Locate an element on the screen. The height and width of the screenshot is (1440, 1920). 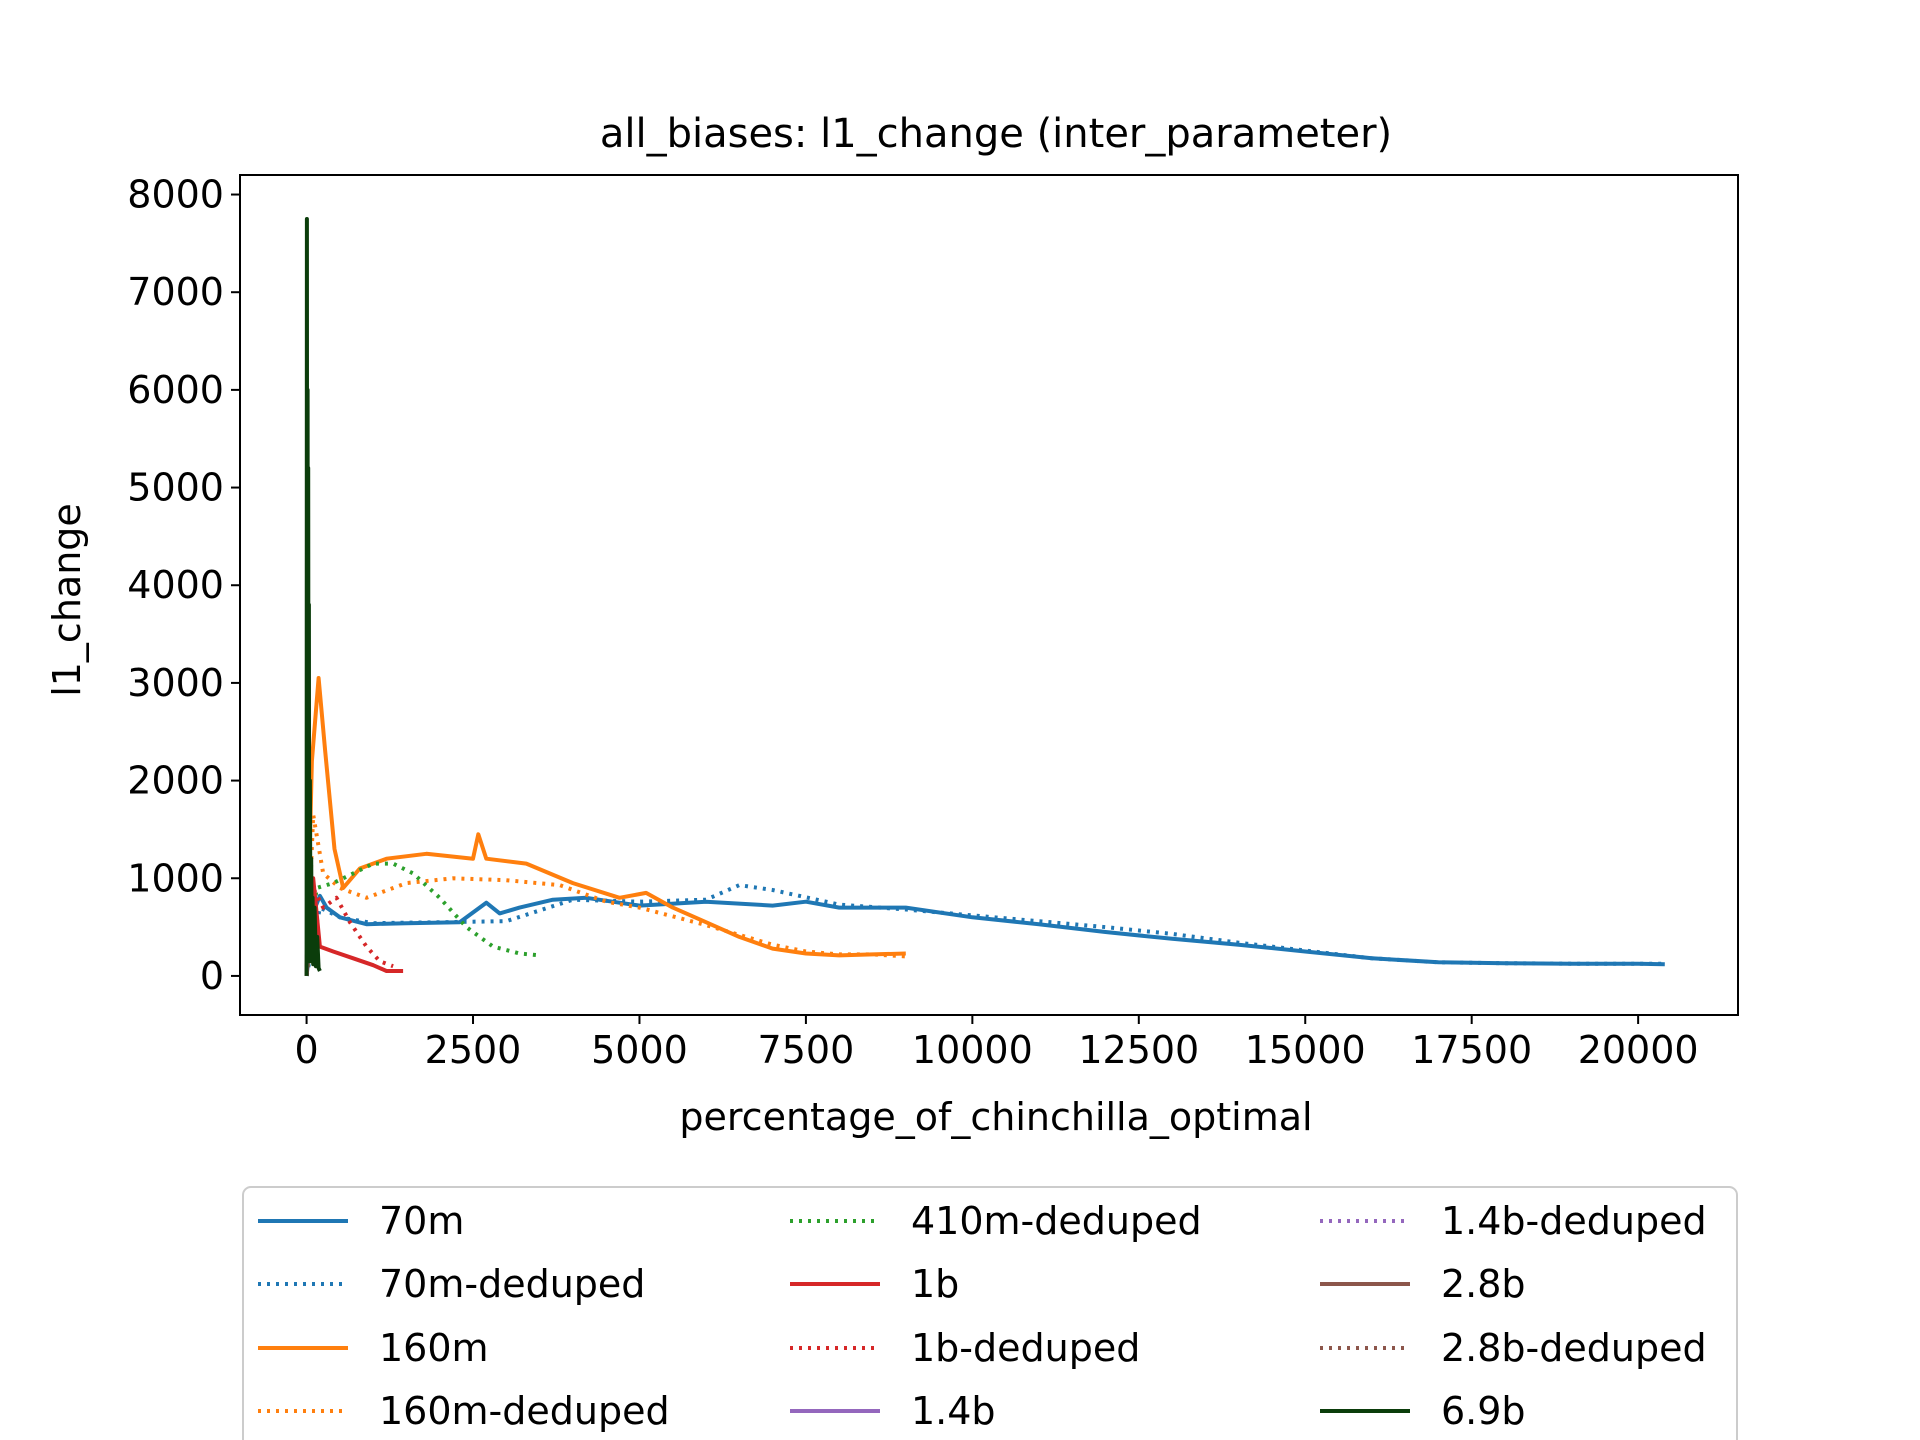
y-tick-label: 4000 is located at coordinates (175, 585).